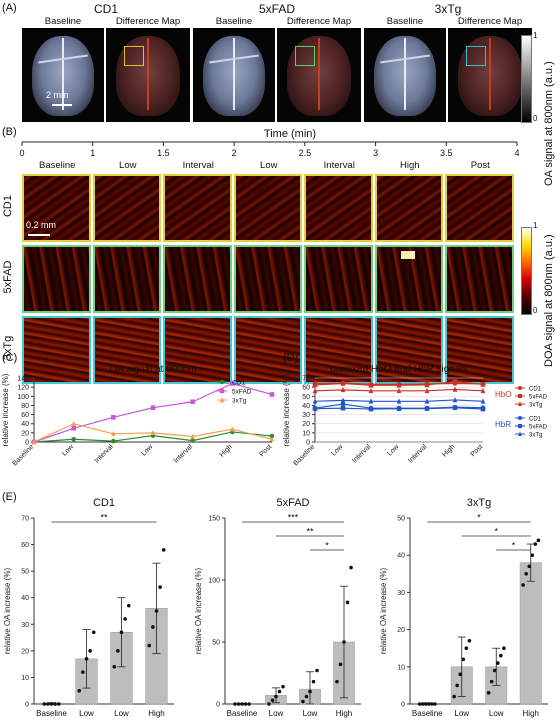  What do you see at coordinates (344, 713) in the screenshot?
I see `x-tick-label: High` at bounding box center [344, 713].